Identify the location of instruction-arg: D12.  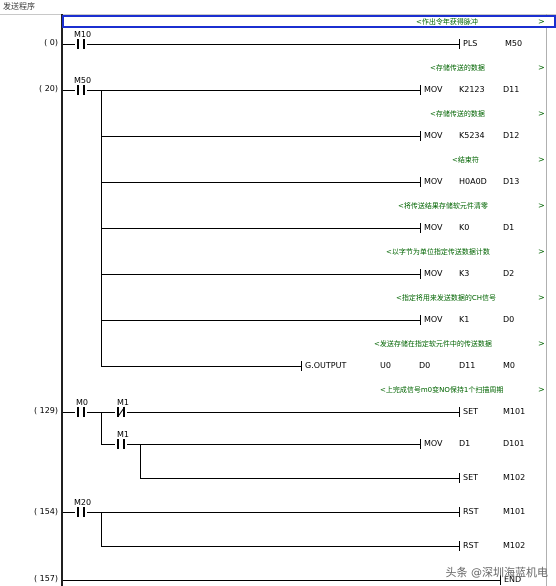
(511, 135).